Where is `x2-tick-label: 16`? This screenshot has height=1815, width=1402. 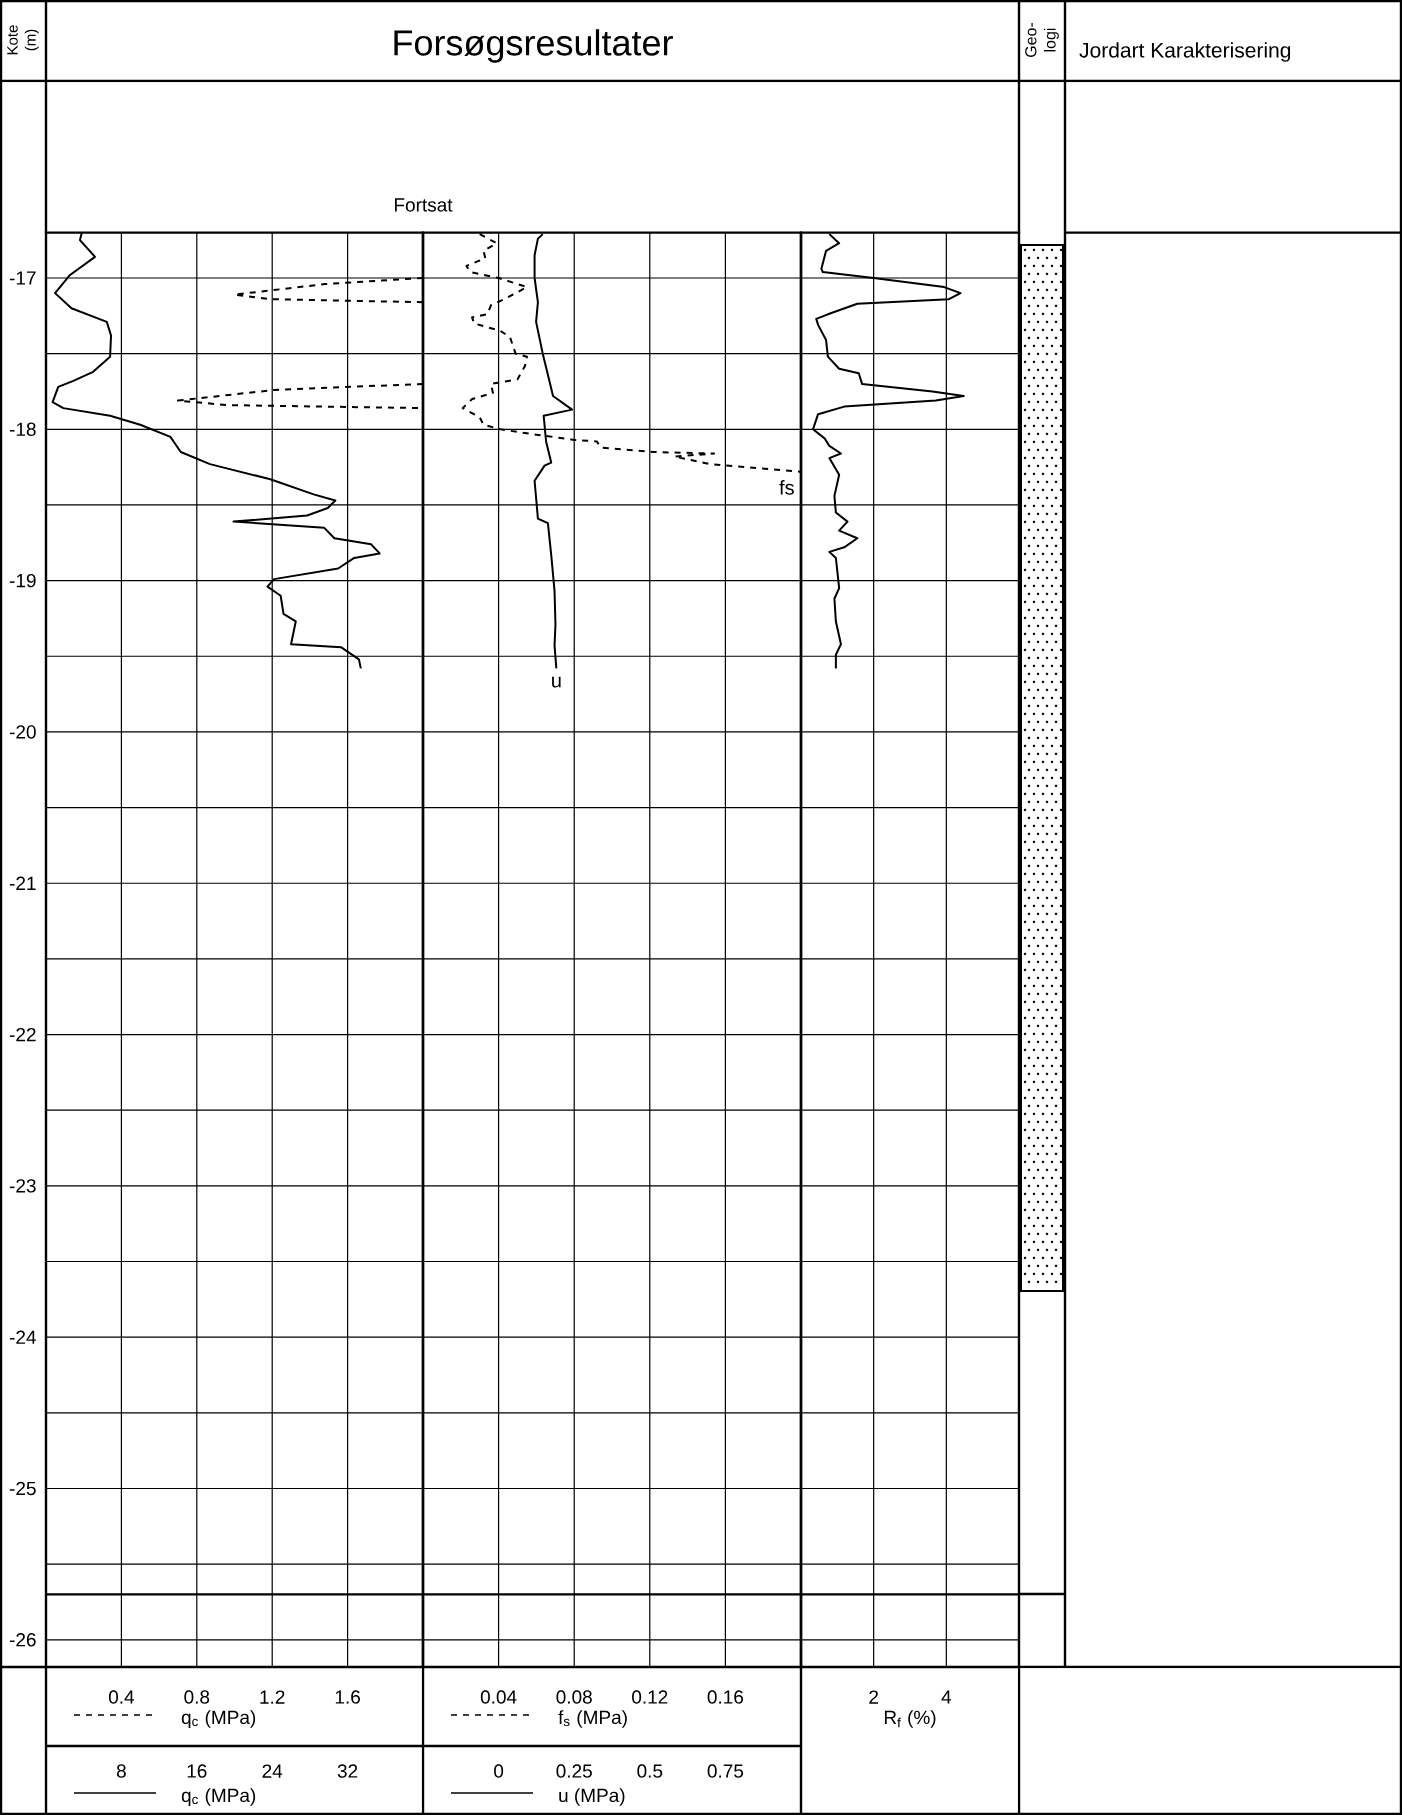 x2-tick-label: 16 is located at coordinates (197, 1771).